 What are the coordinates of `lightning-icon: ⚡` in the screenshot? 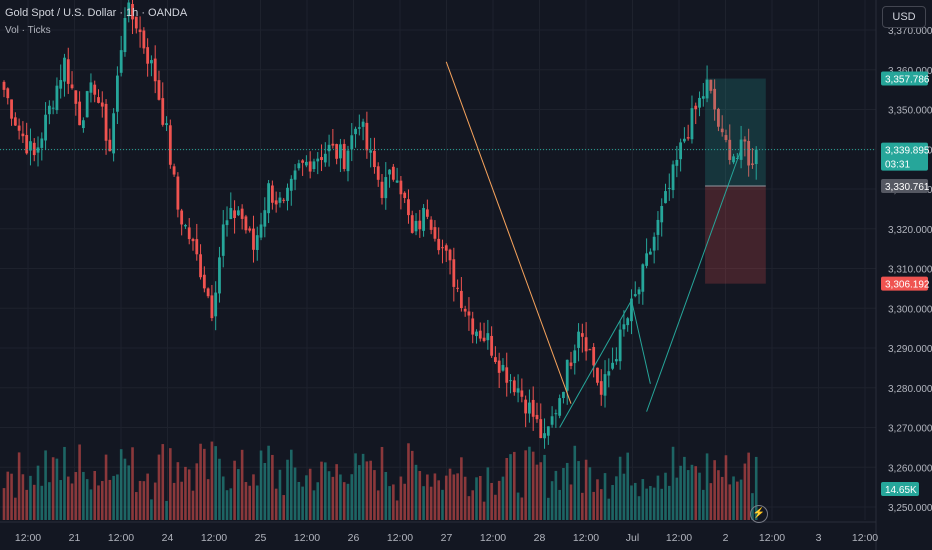 It's located at (759, 514).